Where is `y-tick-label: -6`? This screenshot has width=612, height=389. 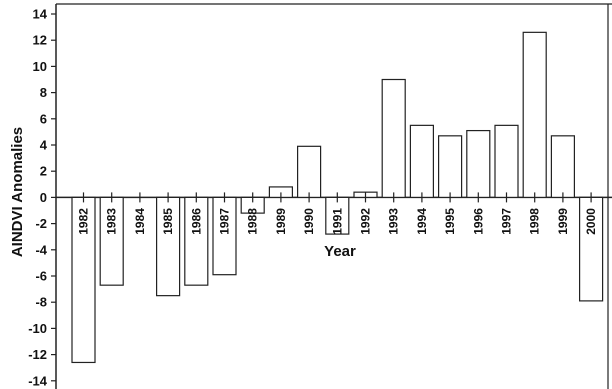
y-tick-label: -6 is located at coordinates (41, 276).